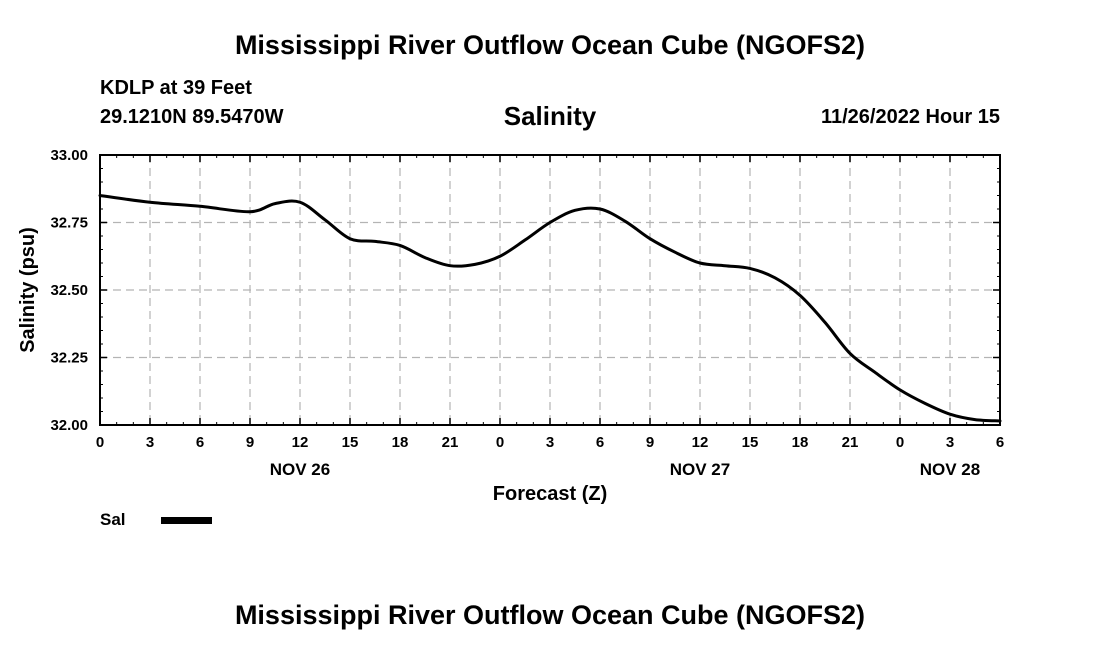 Image resolution: width=1100 pixels, height=650 pixels. What do you see at coordinates (300, 469) in the screenshot?
I see `x-day-label: NOV 26` at bounding box center [300, 469].